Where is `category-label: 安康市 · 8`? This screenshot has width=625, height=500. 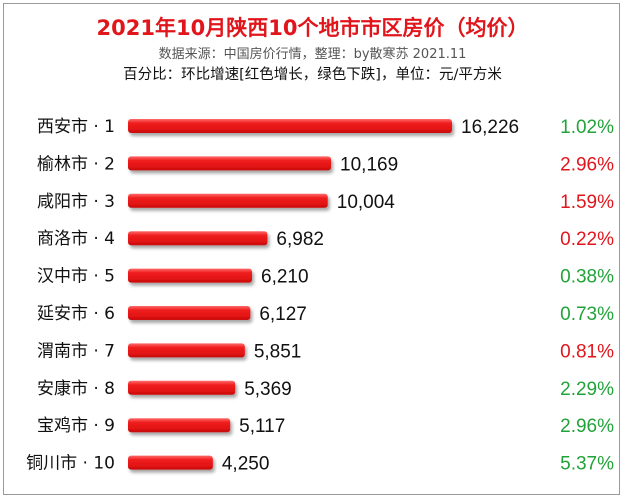 category-label: 安康市 · 8 is located at coordinates (76, 389).